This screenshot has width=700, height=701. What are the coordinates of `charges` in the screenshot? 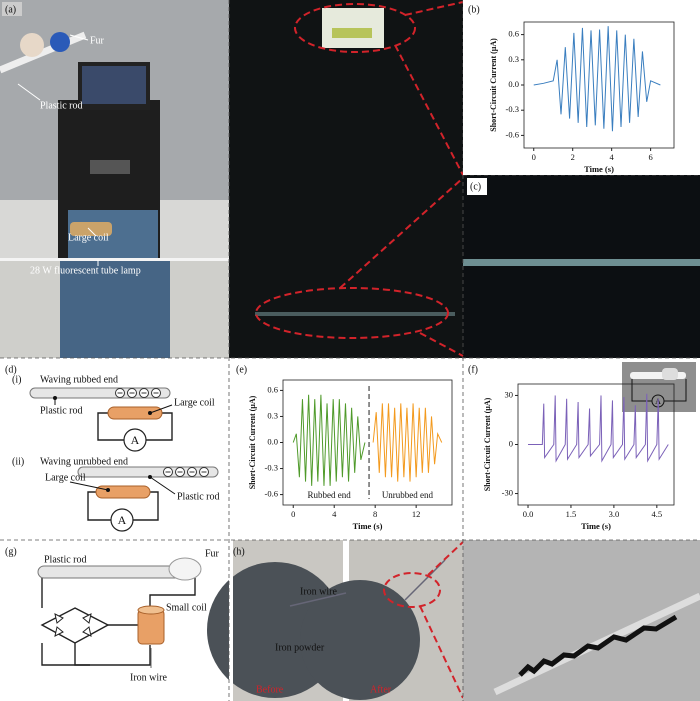 It's located at (186, 472).